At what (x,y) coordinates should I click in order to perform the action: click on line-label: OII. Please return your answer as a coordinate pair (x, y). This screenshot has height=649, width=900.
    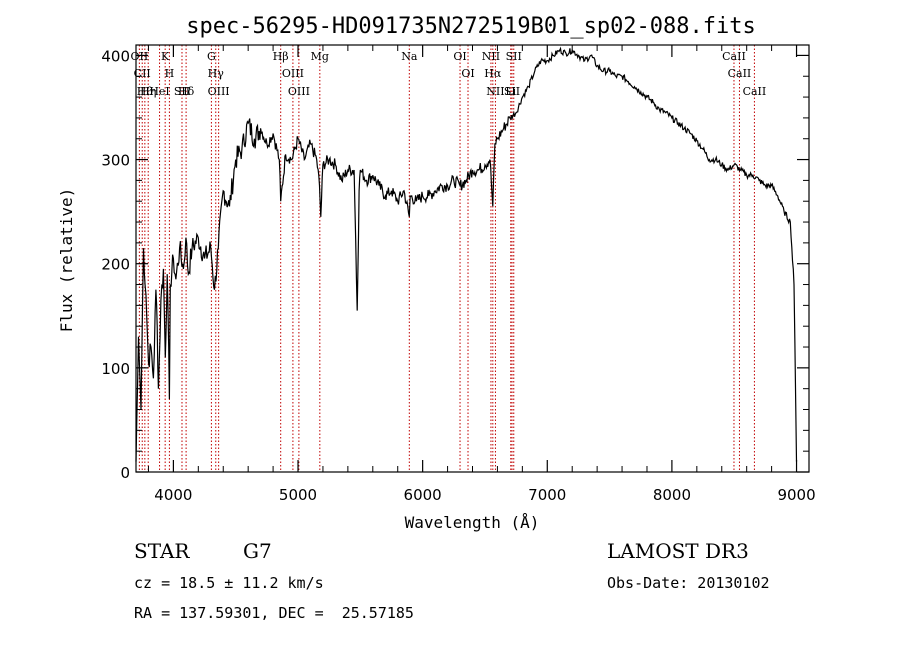
    Looking at the image, I should click on (140, 56).